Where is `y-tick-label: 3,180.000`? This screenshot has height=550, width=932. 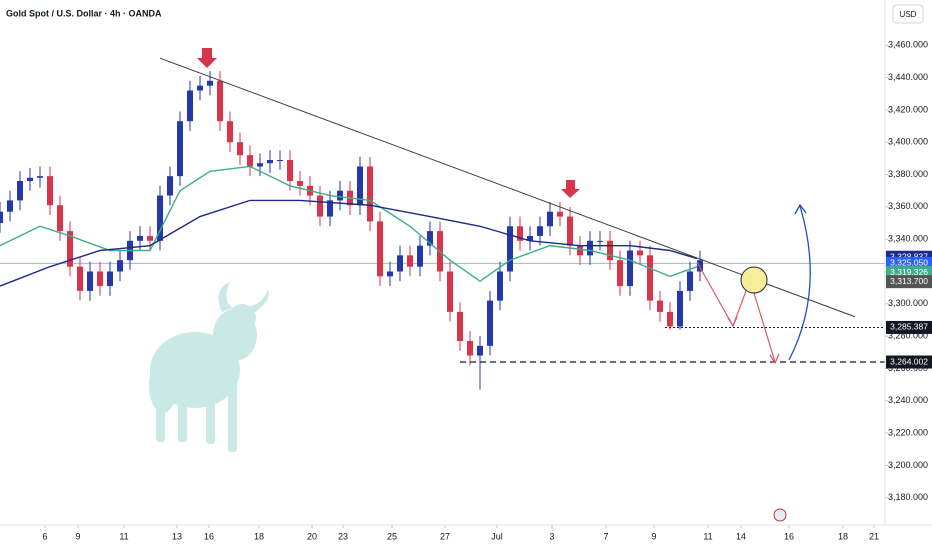
y-tick-label: 3,180.000 is located at coordinates (908, 497).